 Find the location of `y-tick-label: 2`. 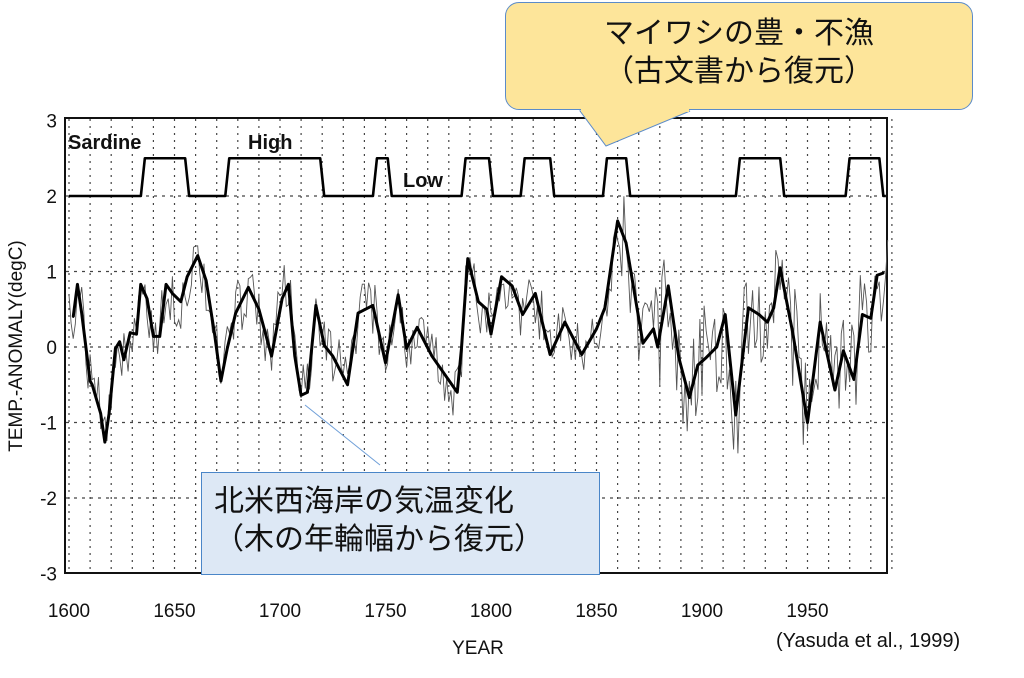

y-tick-label: 2 is located at coordinates (51, 197).